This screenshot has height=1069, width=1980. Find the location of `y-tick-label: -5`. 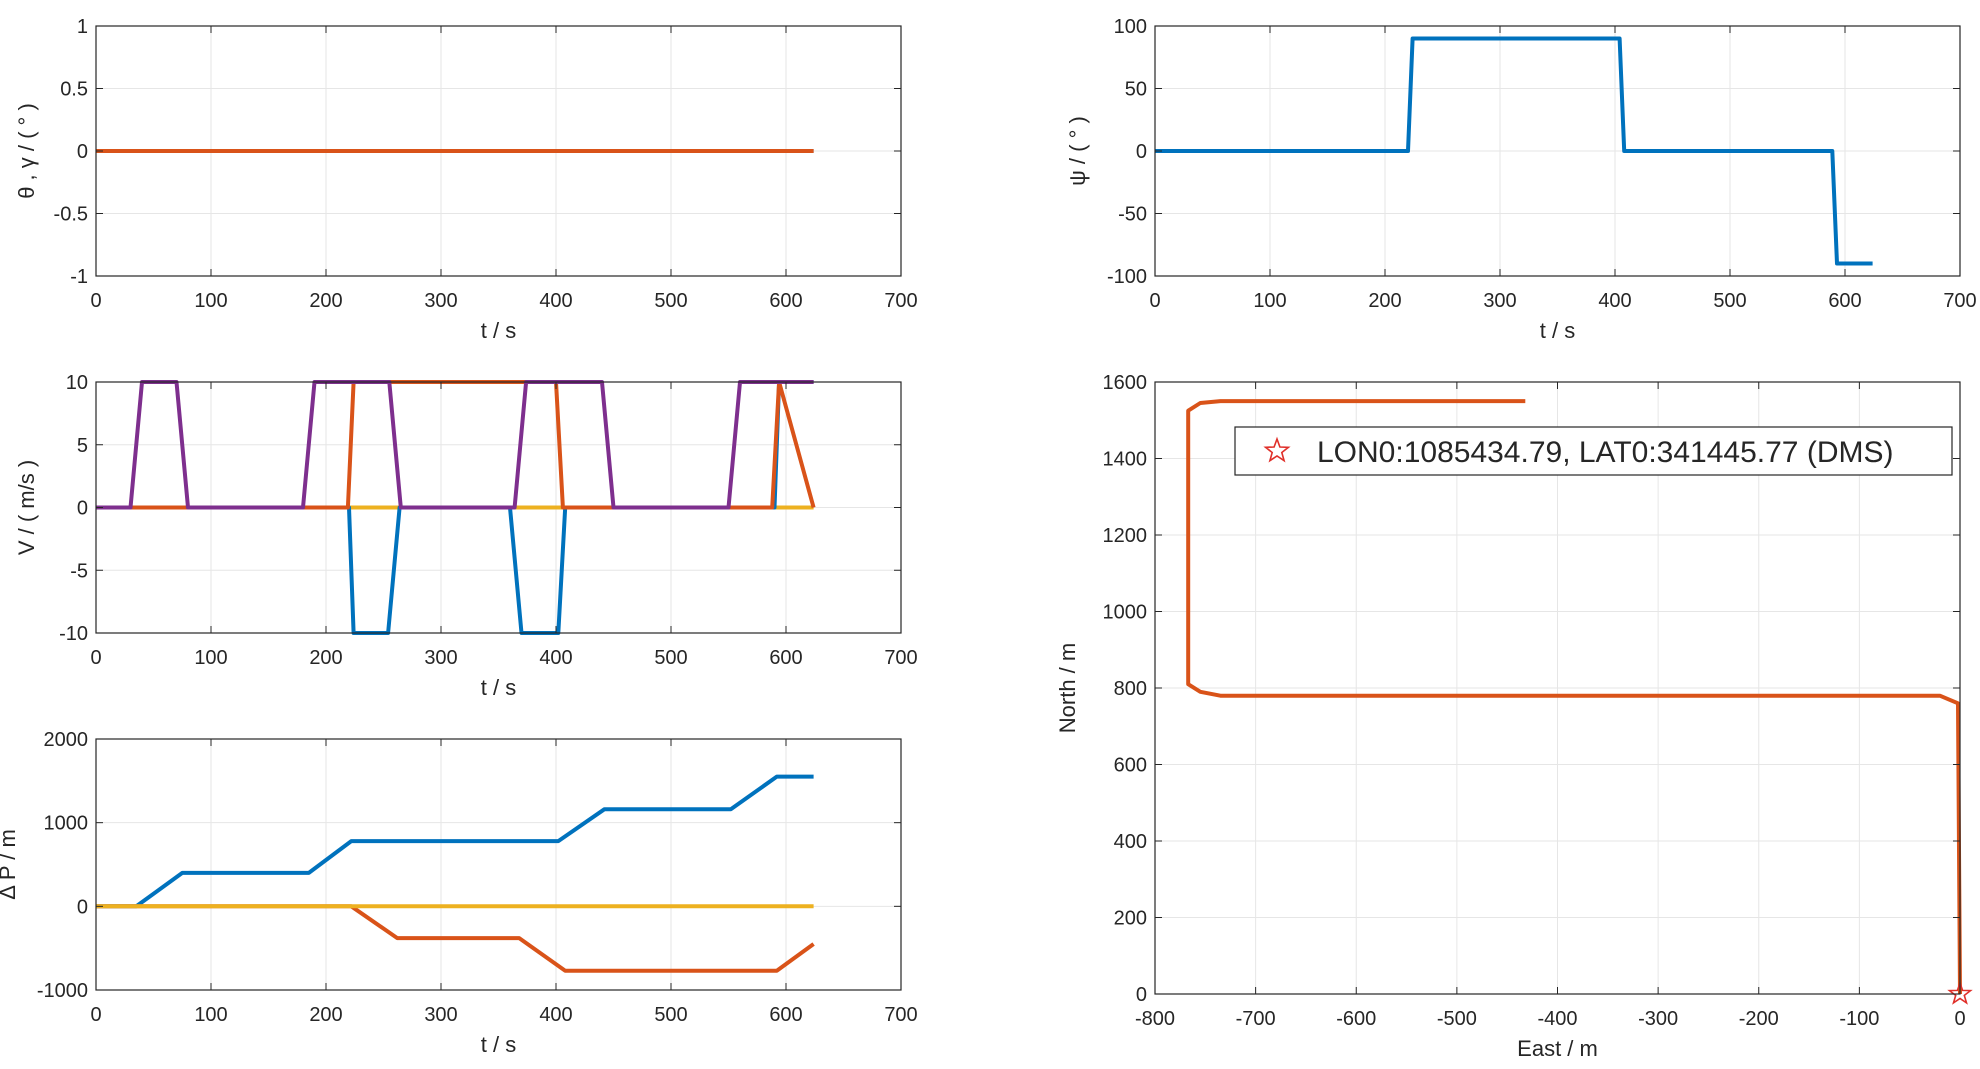

y-tick-label: -5 is located at coordinates (79, 571).